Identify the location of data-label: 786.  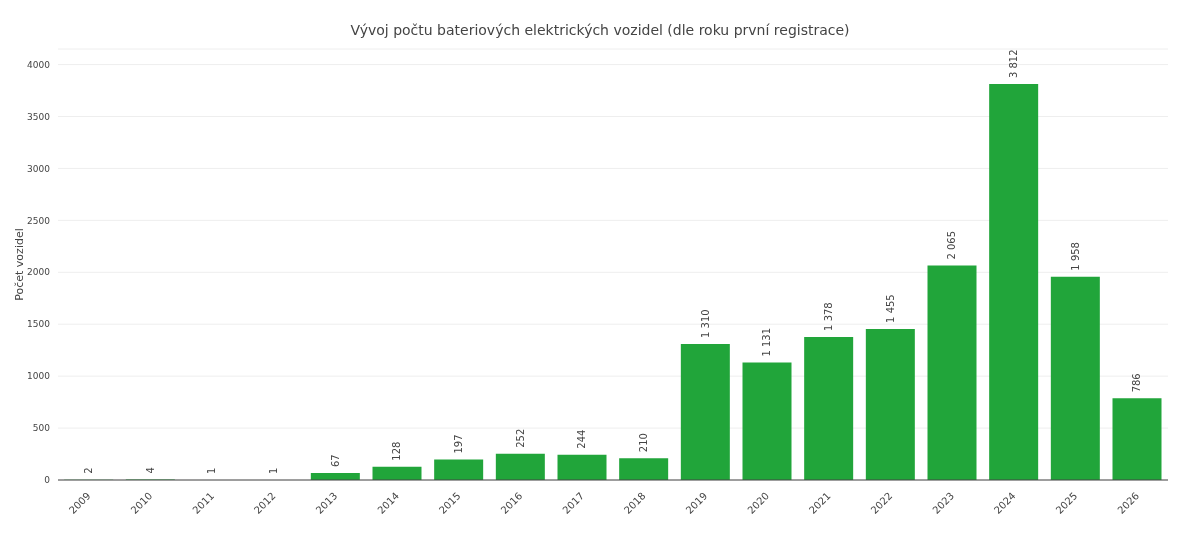
(1137, 383).